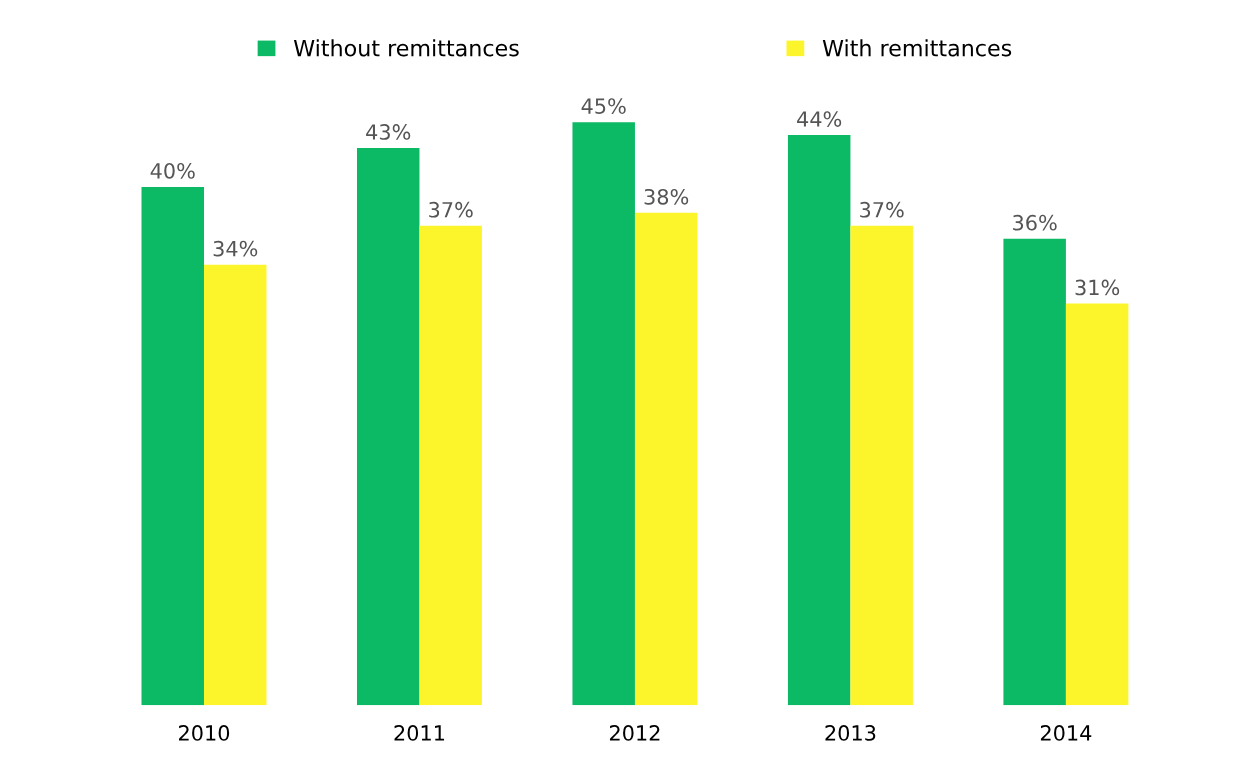 Image resolution: width=1245 pixels, height=775 pixels. What do you see at coordinates (1097, 287) in the screenshot?
I see `data-label: 31%` at bounding box center [1097, 287].